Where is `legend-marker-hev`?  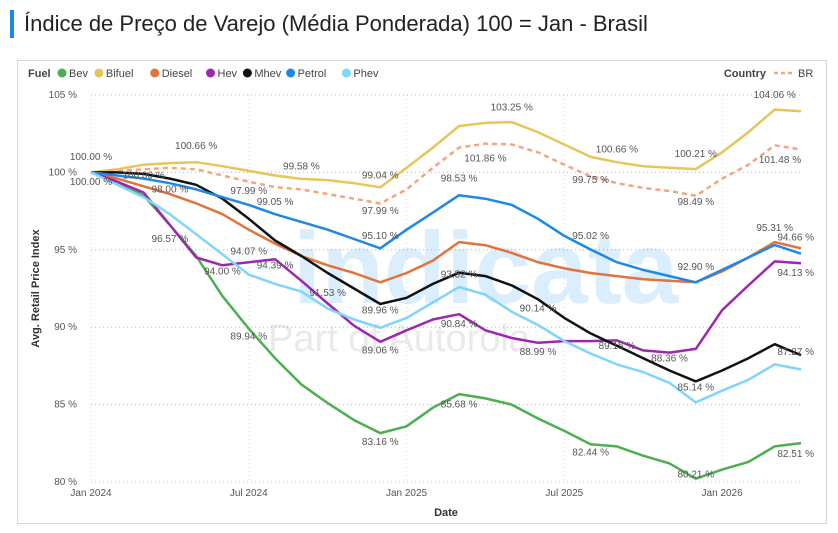 legend-marker-hev is located at coordinates (210, 73).